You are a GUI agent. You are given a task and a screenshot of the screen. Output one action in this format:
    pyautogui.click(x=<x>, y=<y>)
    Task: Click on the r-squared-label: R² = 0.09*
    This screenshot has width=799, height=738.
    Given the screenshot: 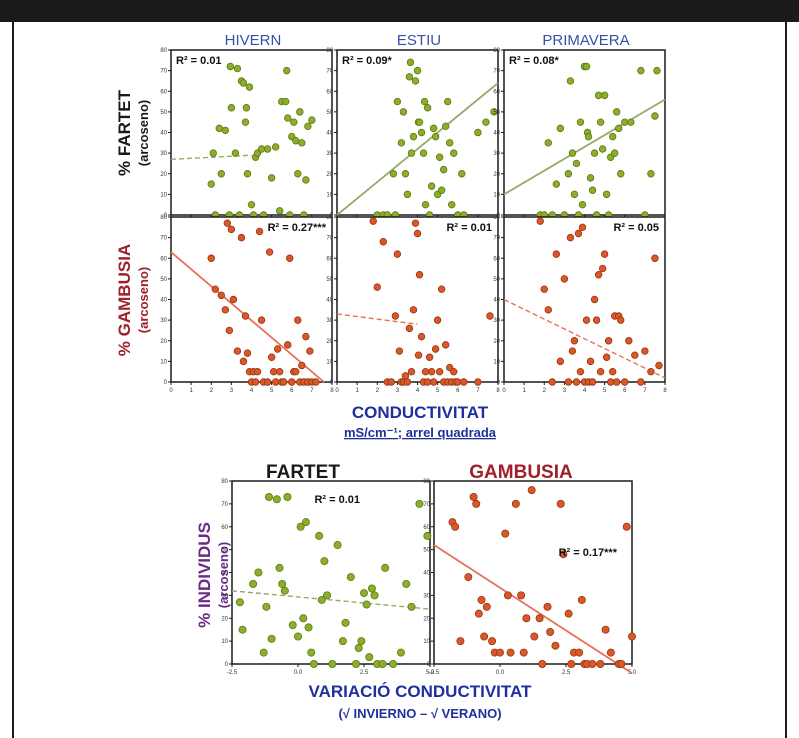 What is the action you would take?
    pyautogui.click(x=367, y=61)
    